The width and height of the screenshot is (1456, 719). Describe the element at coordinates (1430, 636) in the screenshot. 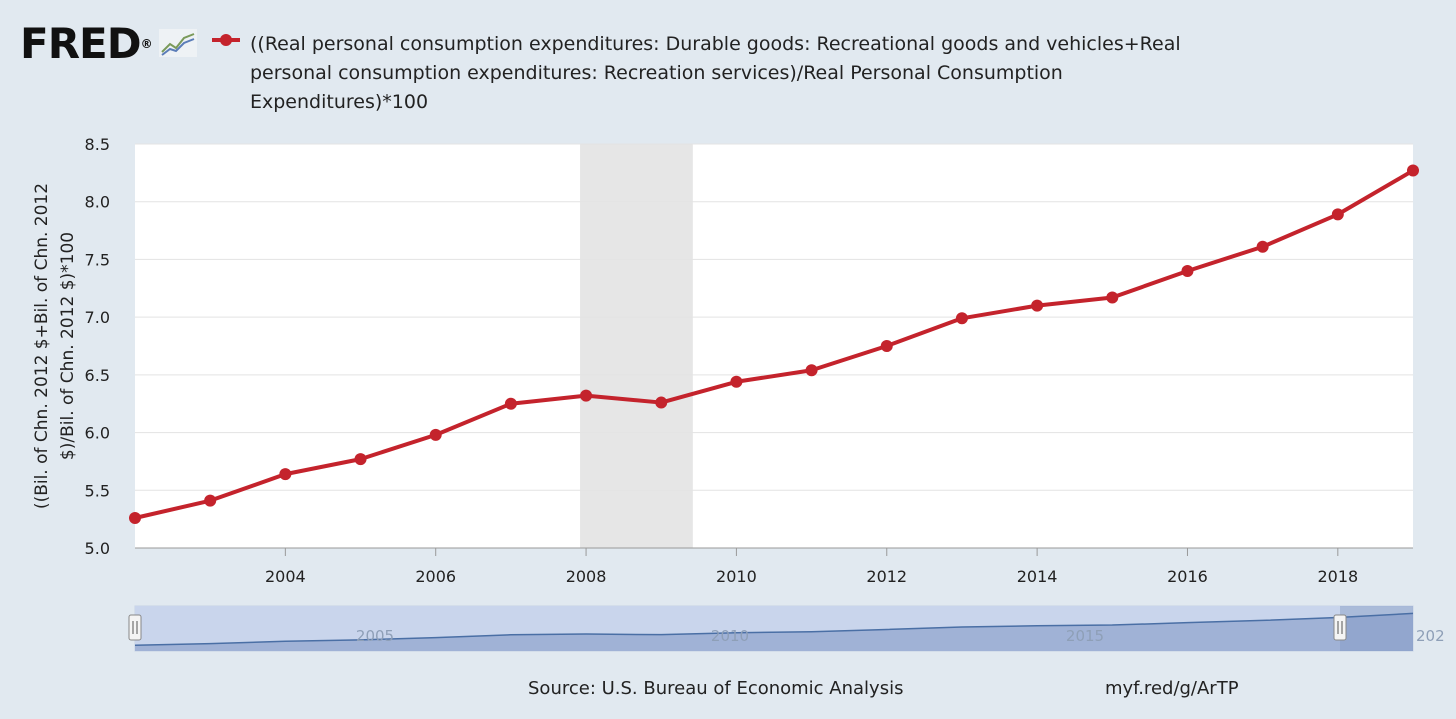

I see `navigator-label: 202` at that location.